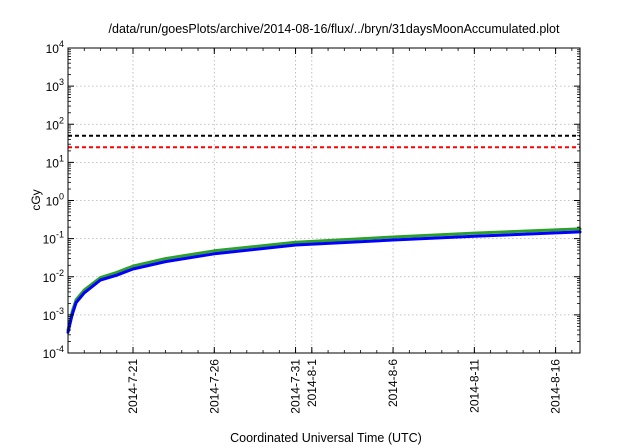  What do you see at coordinates (556, 386) in the screenshot?
I see `x-tick-label: 2014-8-16` at bounding box center [556, 386].